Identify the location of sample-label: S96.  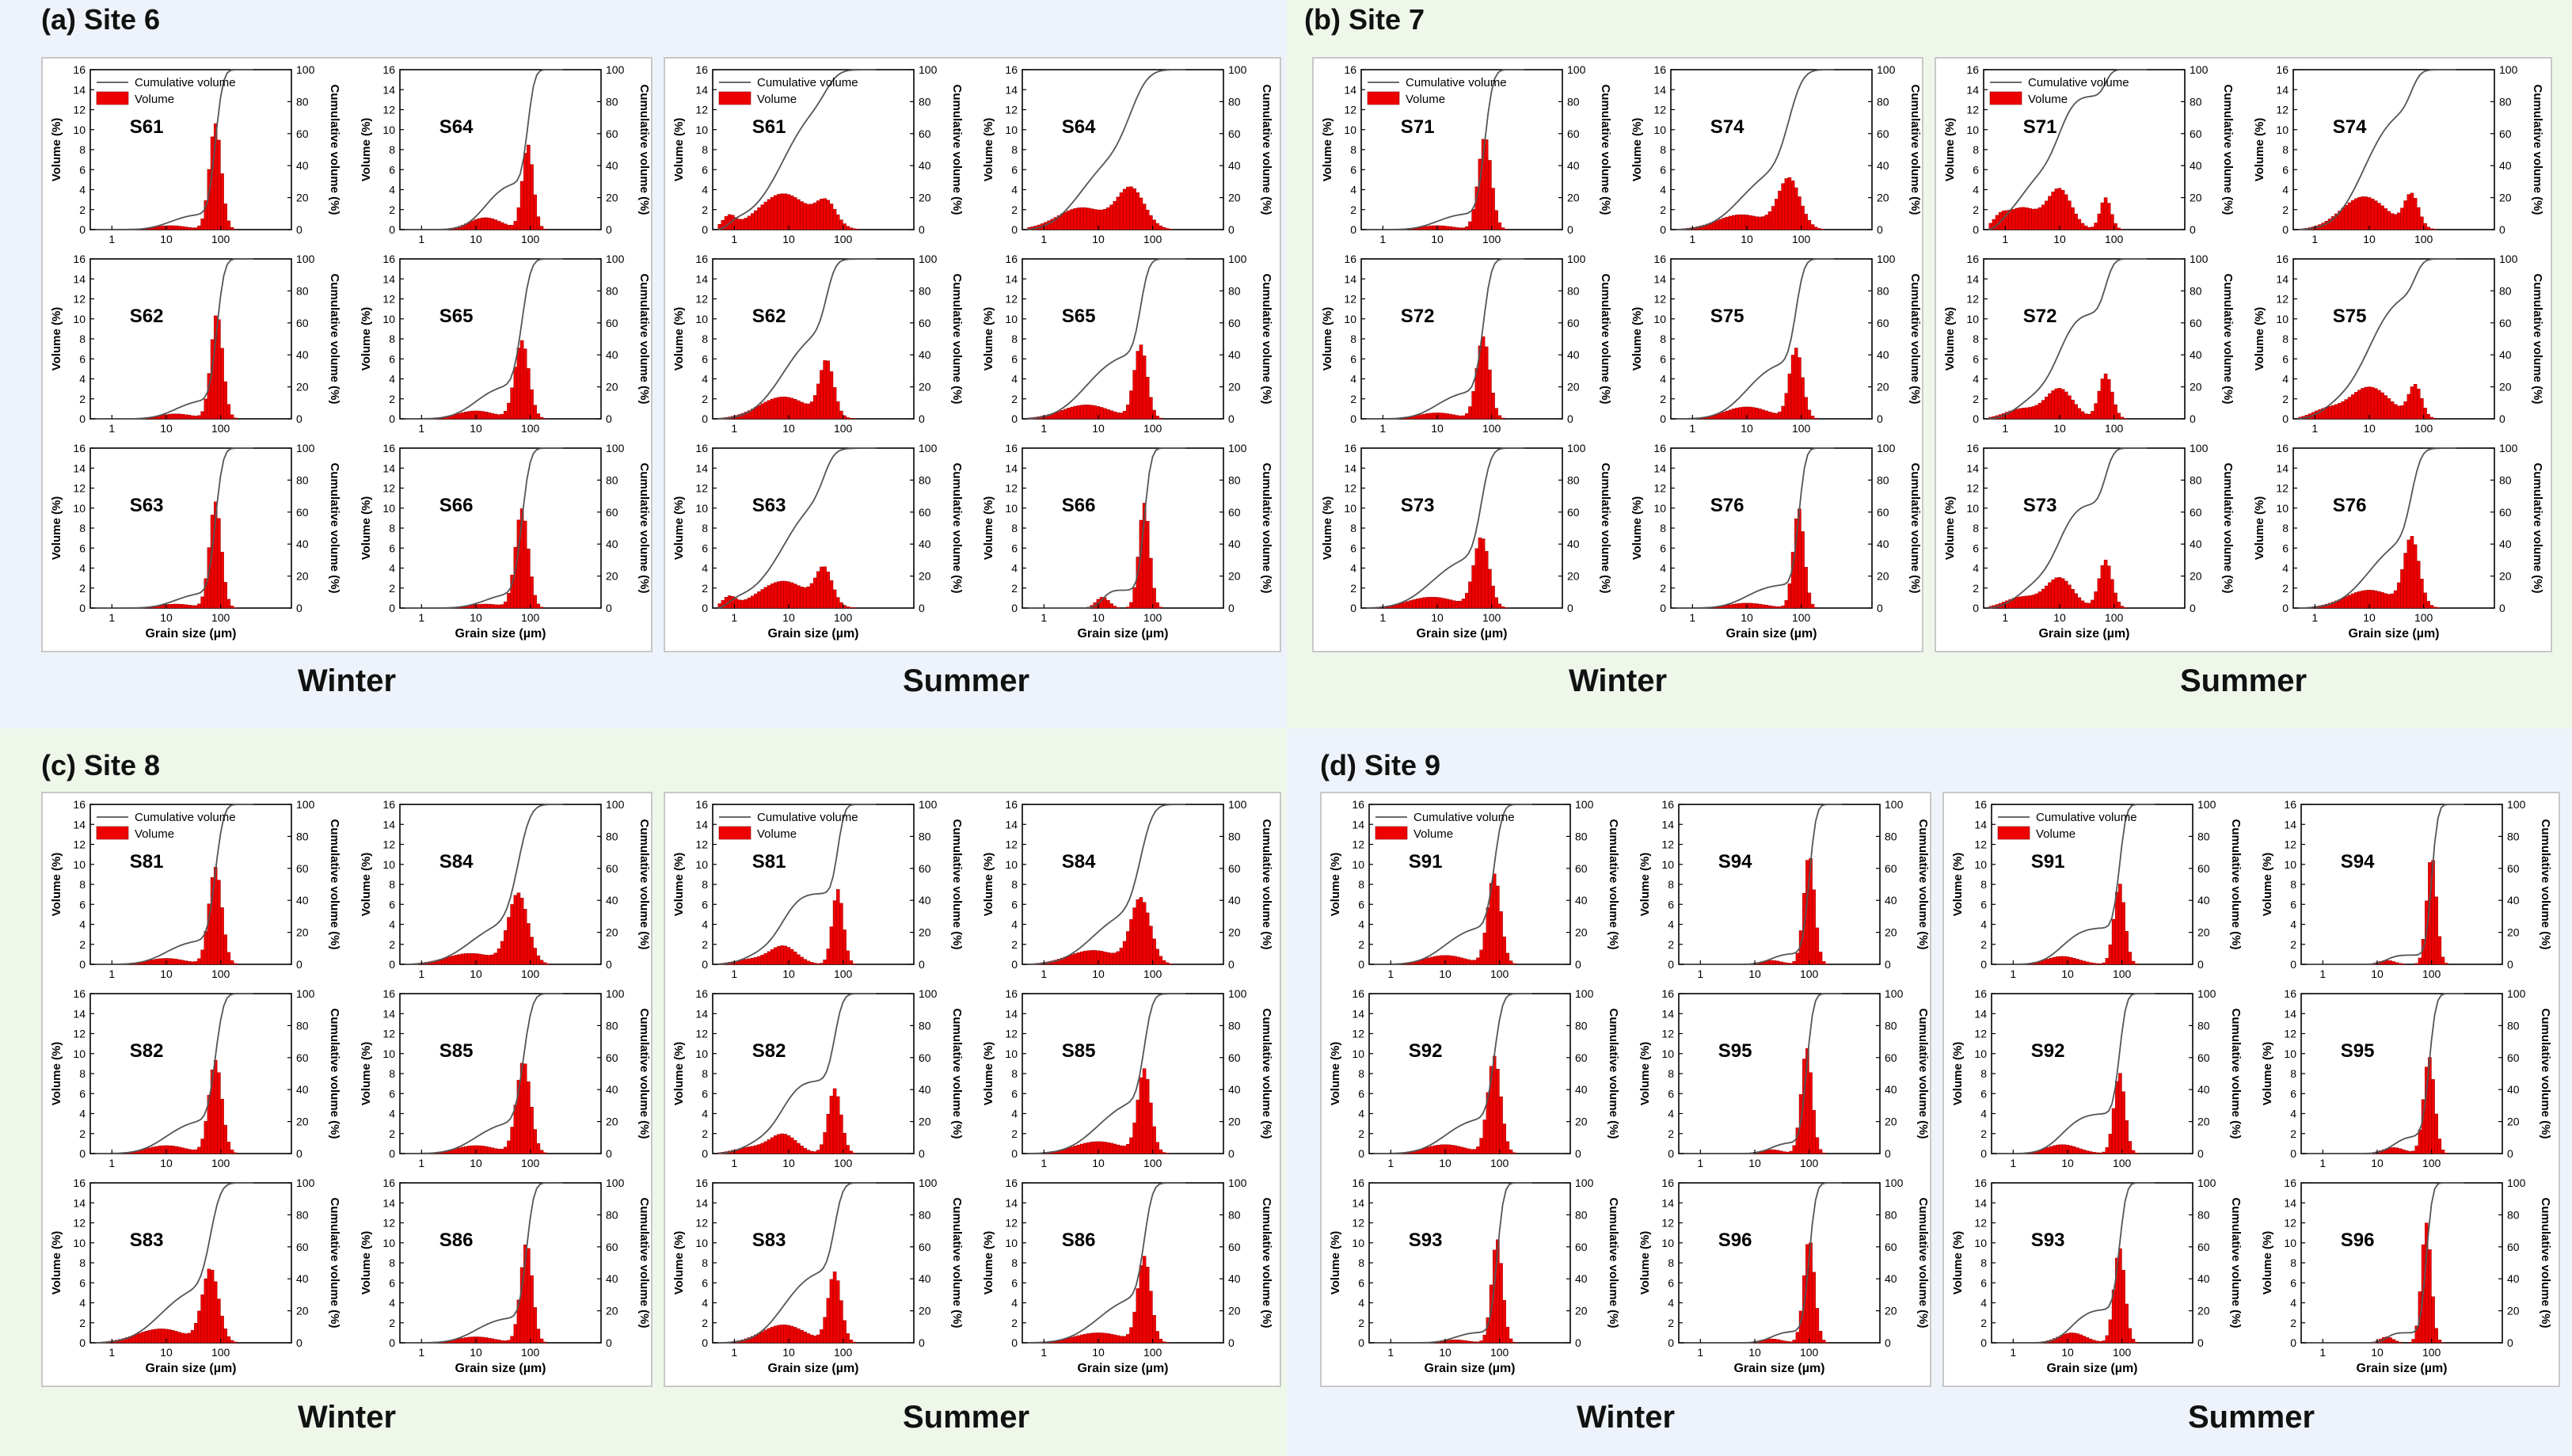
(2358, 1240).